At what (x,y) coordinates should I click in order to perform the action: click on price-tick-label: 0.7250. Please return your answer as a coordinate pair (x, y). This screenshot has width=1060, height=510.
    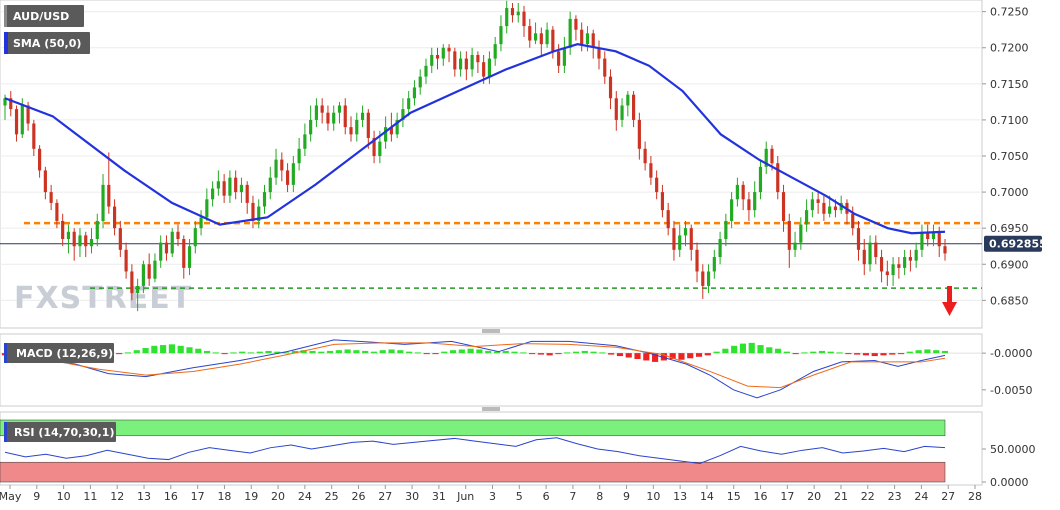
    Looking at the image, I should click on (1009, 12).